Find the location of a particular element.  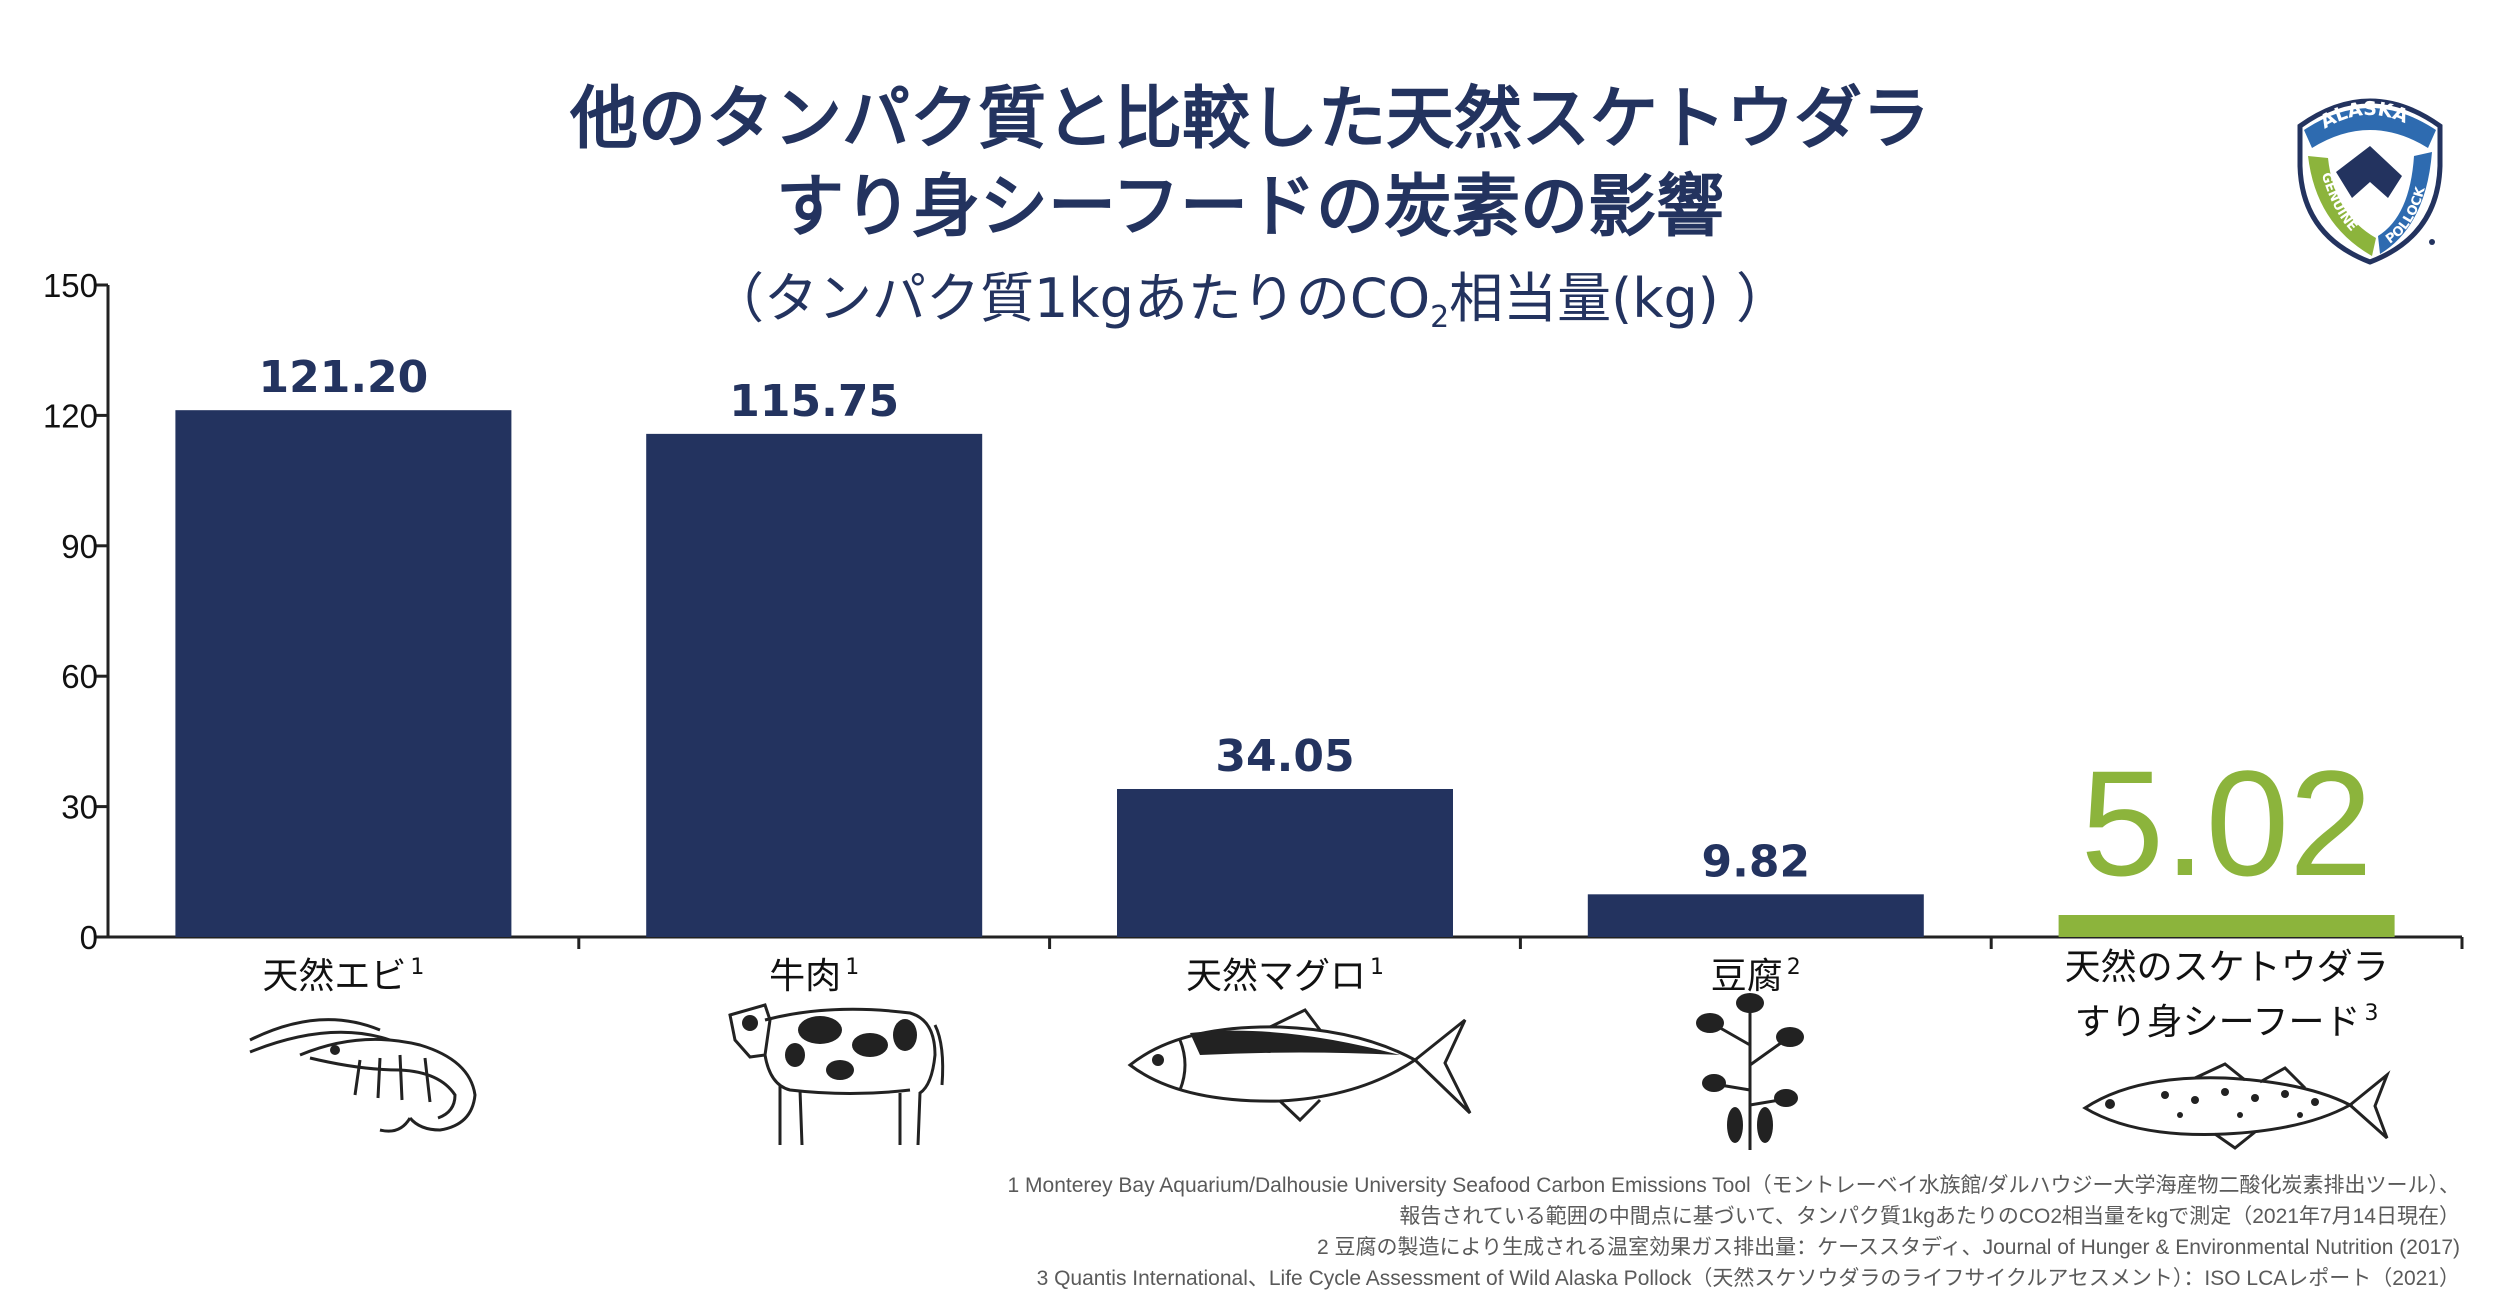

soybean-plant-icon is located at coordinates (1750, 1071).